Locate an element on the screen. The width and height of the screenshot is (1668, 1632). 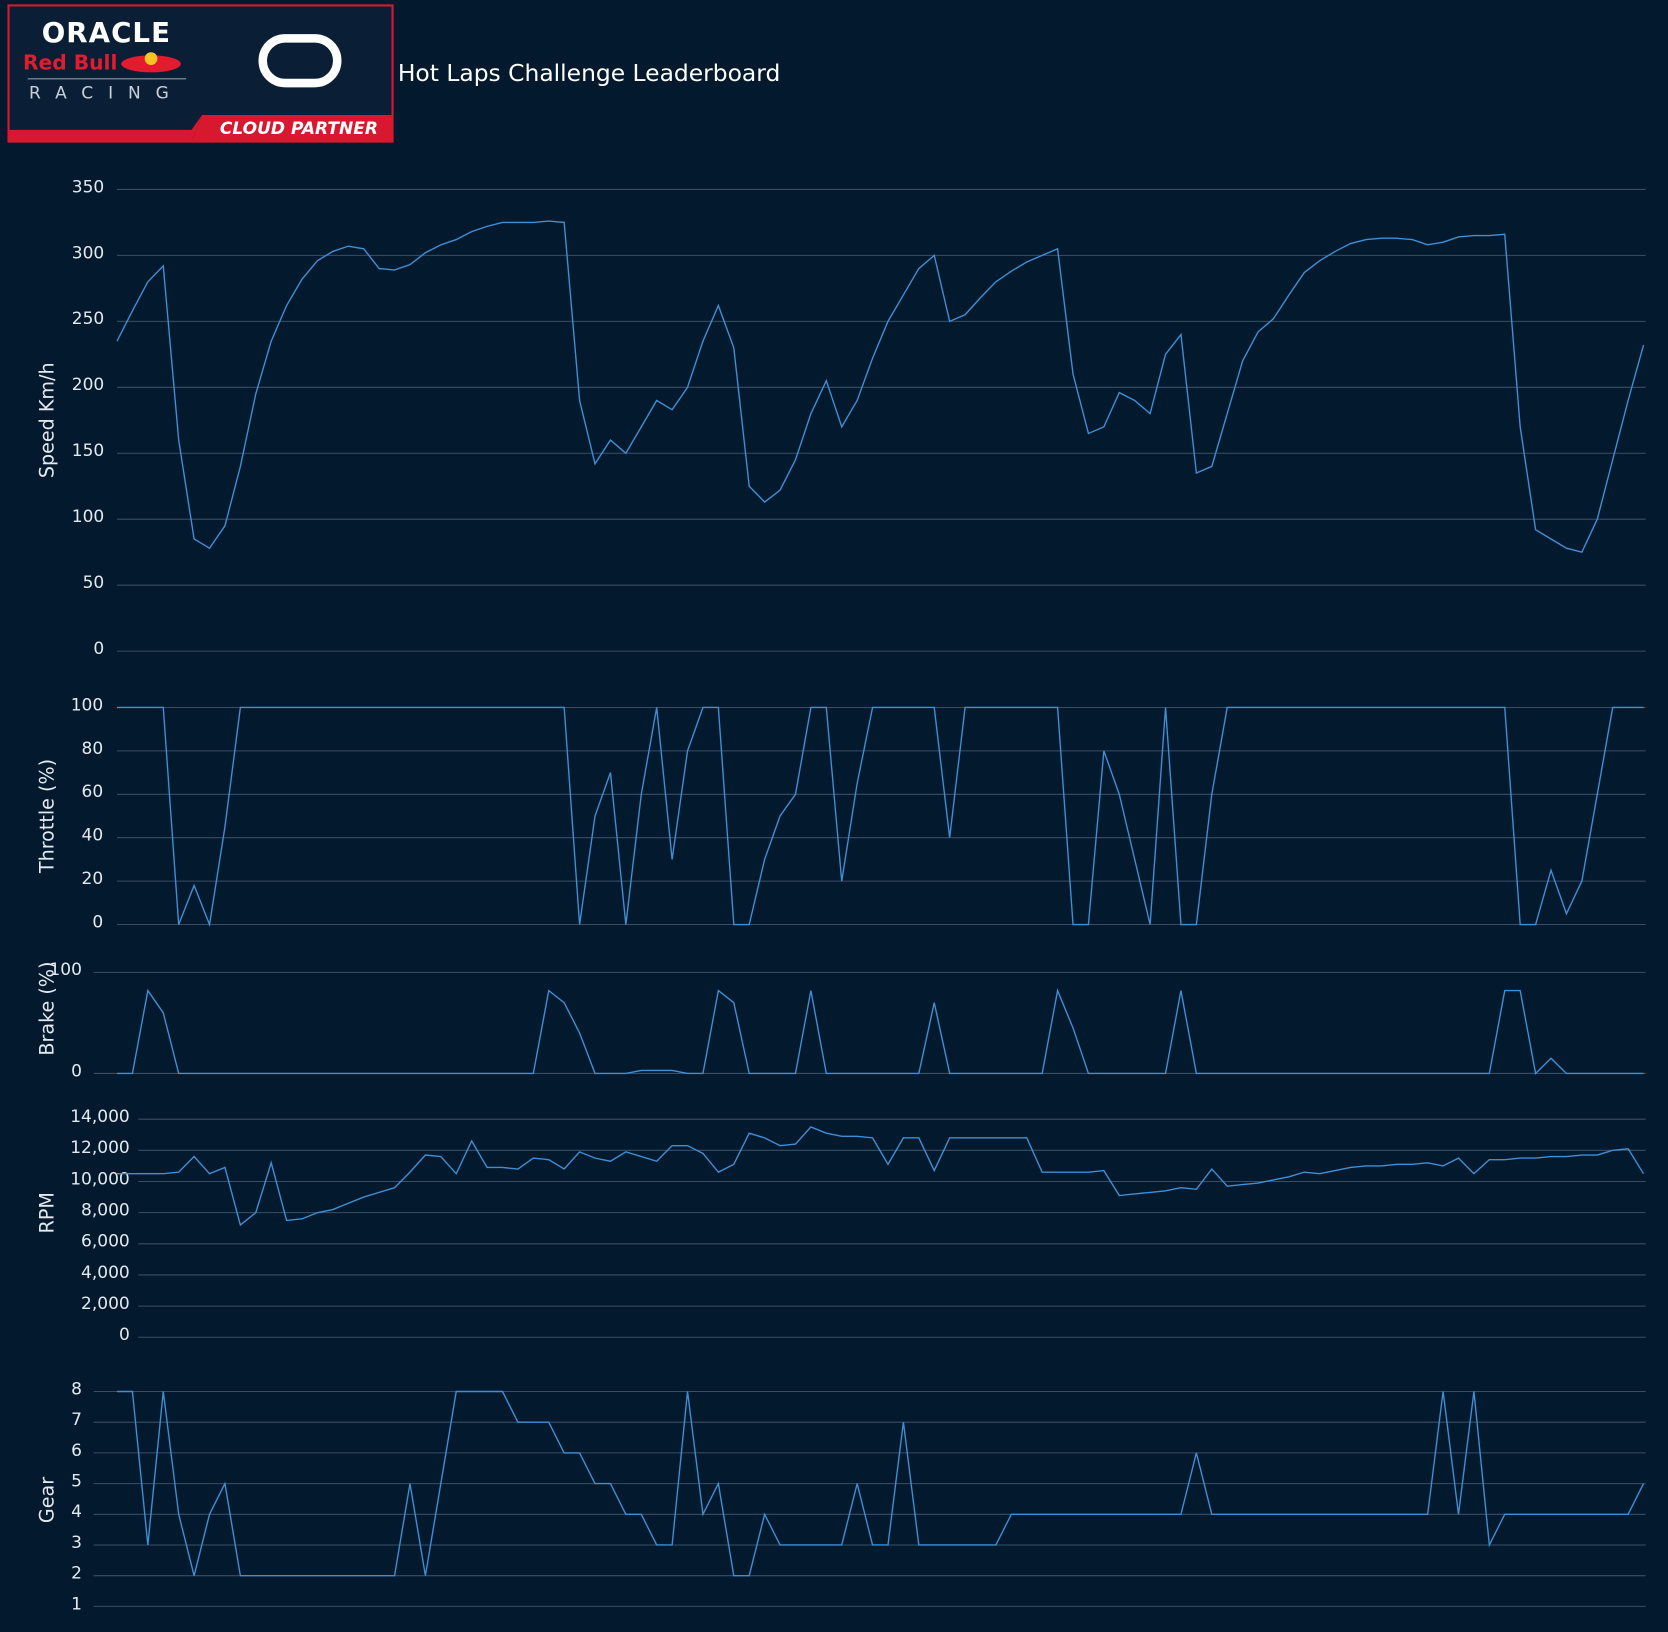
y-tick-label: 40 is located at coordinates (93, 836).